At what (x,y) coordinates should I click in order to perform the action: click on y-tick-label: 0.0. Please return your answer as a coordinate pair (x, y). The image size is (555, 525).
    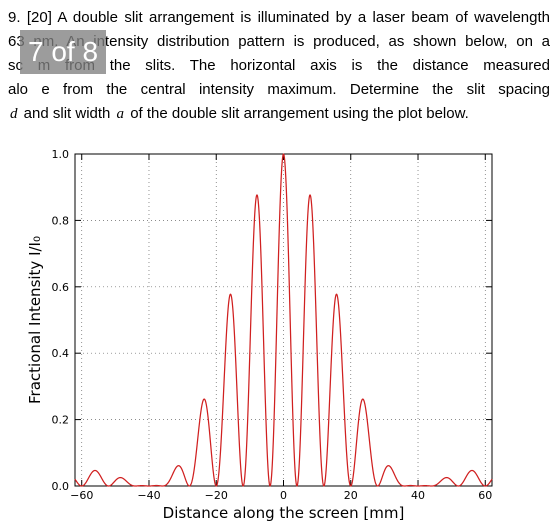
    Looking at the image, I should click on (61, 486).